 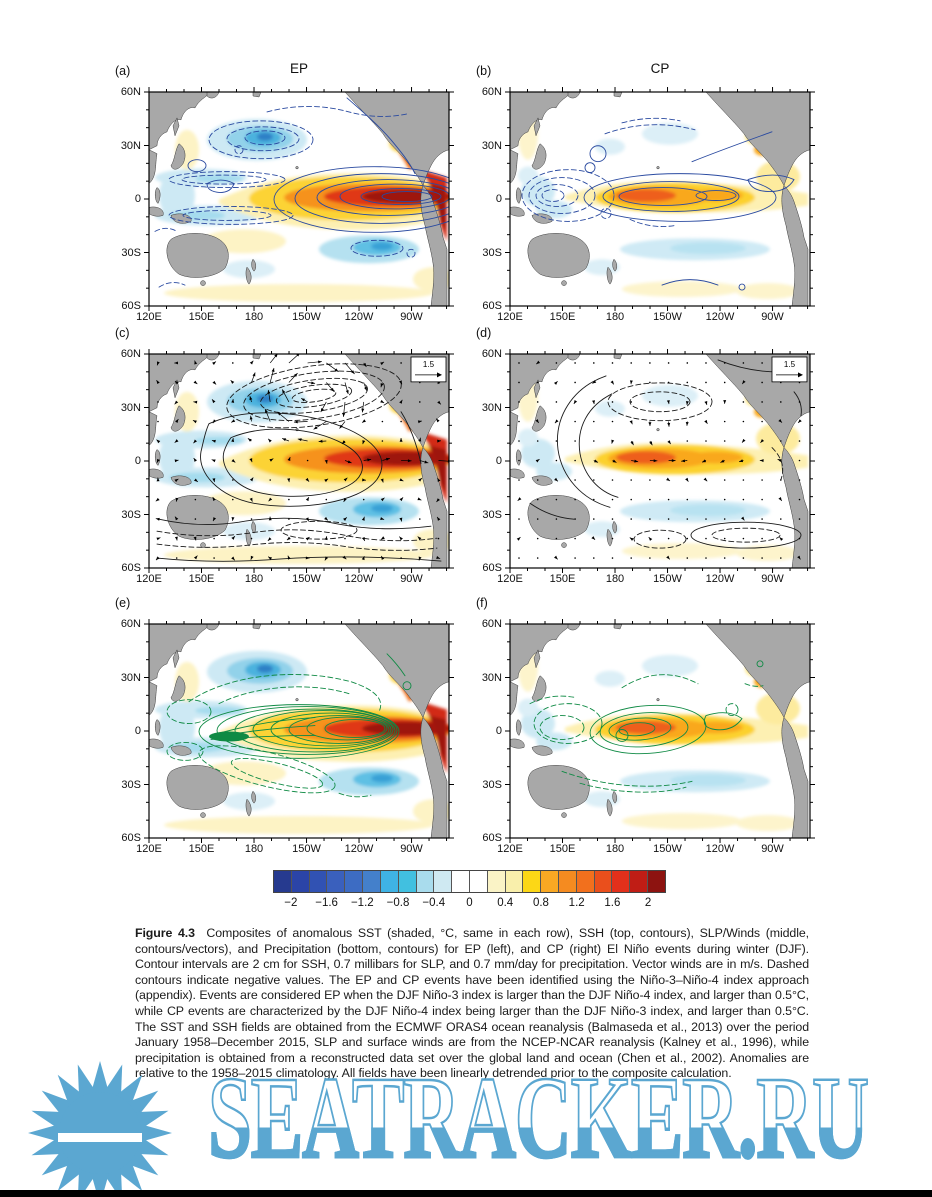 What do you see at coordinates (100, 1129) in the screenshot?
I see `sun-logo-icon` at bounding box center [100, 1129].